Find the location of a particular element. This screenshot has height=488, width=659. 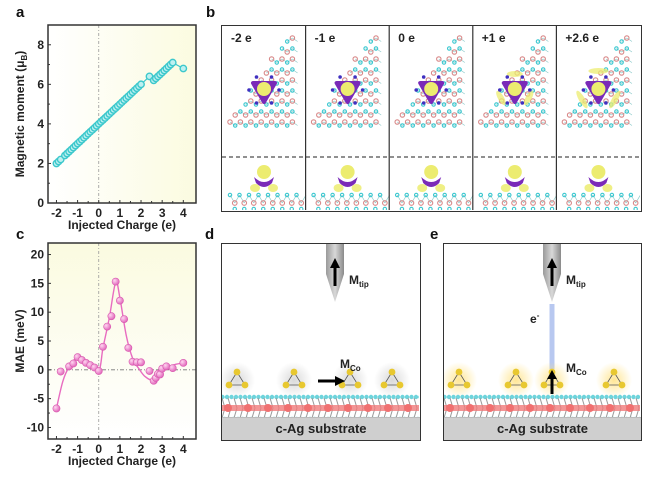

tip-moment-arrowhead is located at coordinates (552, 263).